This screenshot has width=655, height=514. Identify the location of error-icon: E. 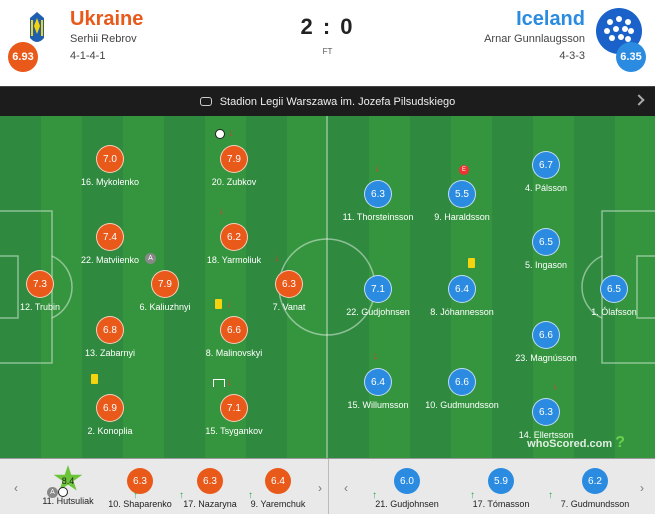
(464, 170).